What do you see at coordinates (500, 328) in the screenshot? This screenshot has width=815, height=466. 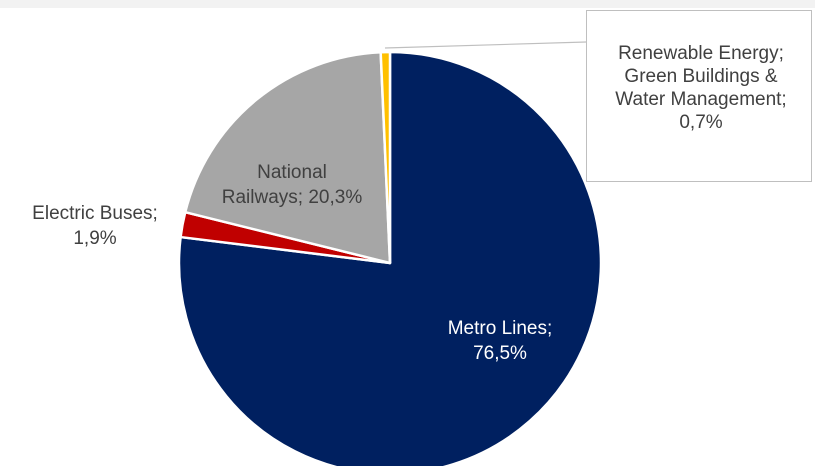 I see `label-metro-lines-line: Metro Lines;` at bounding box center [500, 328].